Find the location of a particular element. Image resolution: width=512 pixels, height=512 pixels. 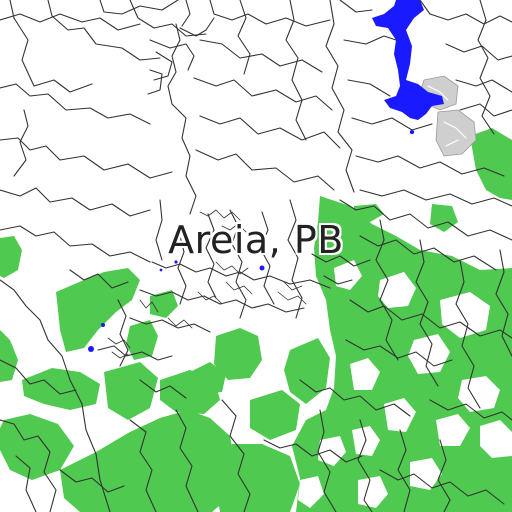

urban-layer is located at coordinates (448, 116).